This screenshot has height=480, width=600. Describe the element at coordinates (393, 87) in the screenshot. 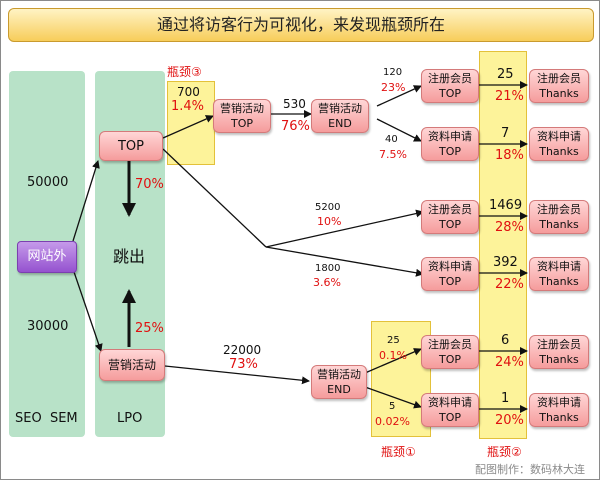

I see `end-reg-pct: 23%` at that location.